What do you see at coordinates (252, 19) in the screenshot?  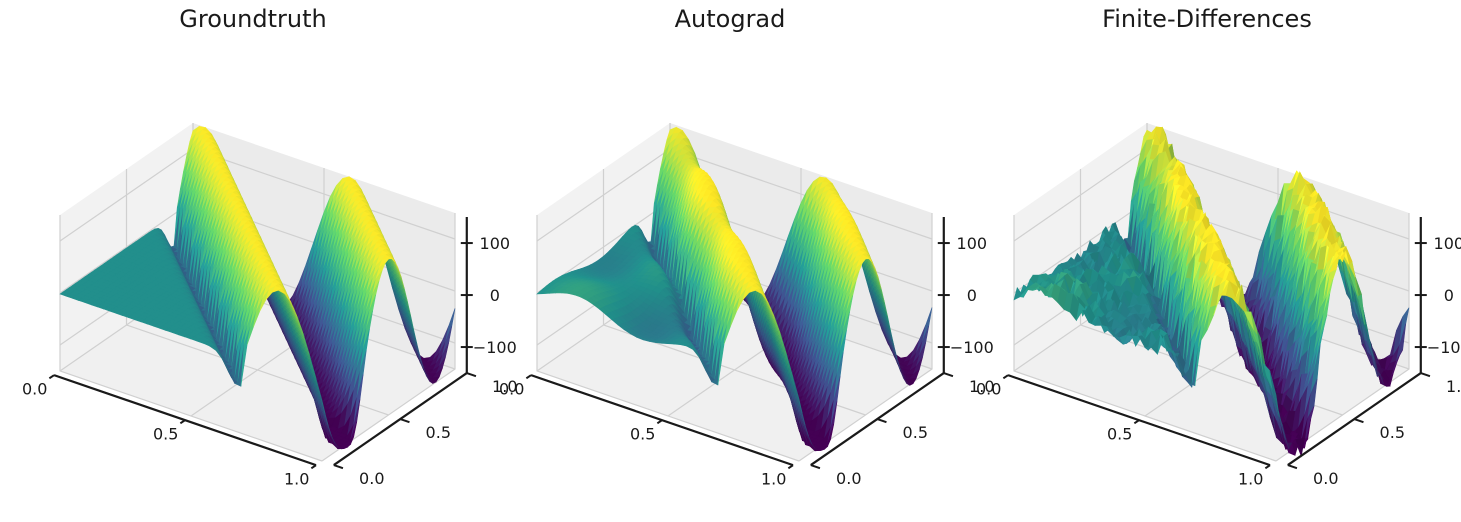 I see `chart-title: Groundtruth` at bounding box center [252, 19].